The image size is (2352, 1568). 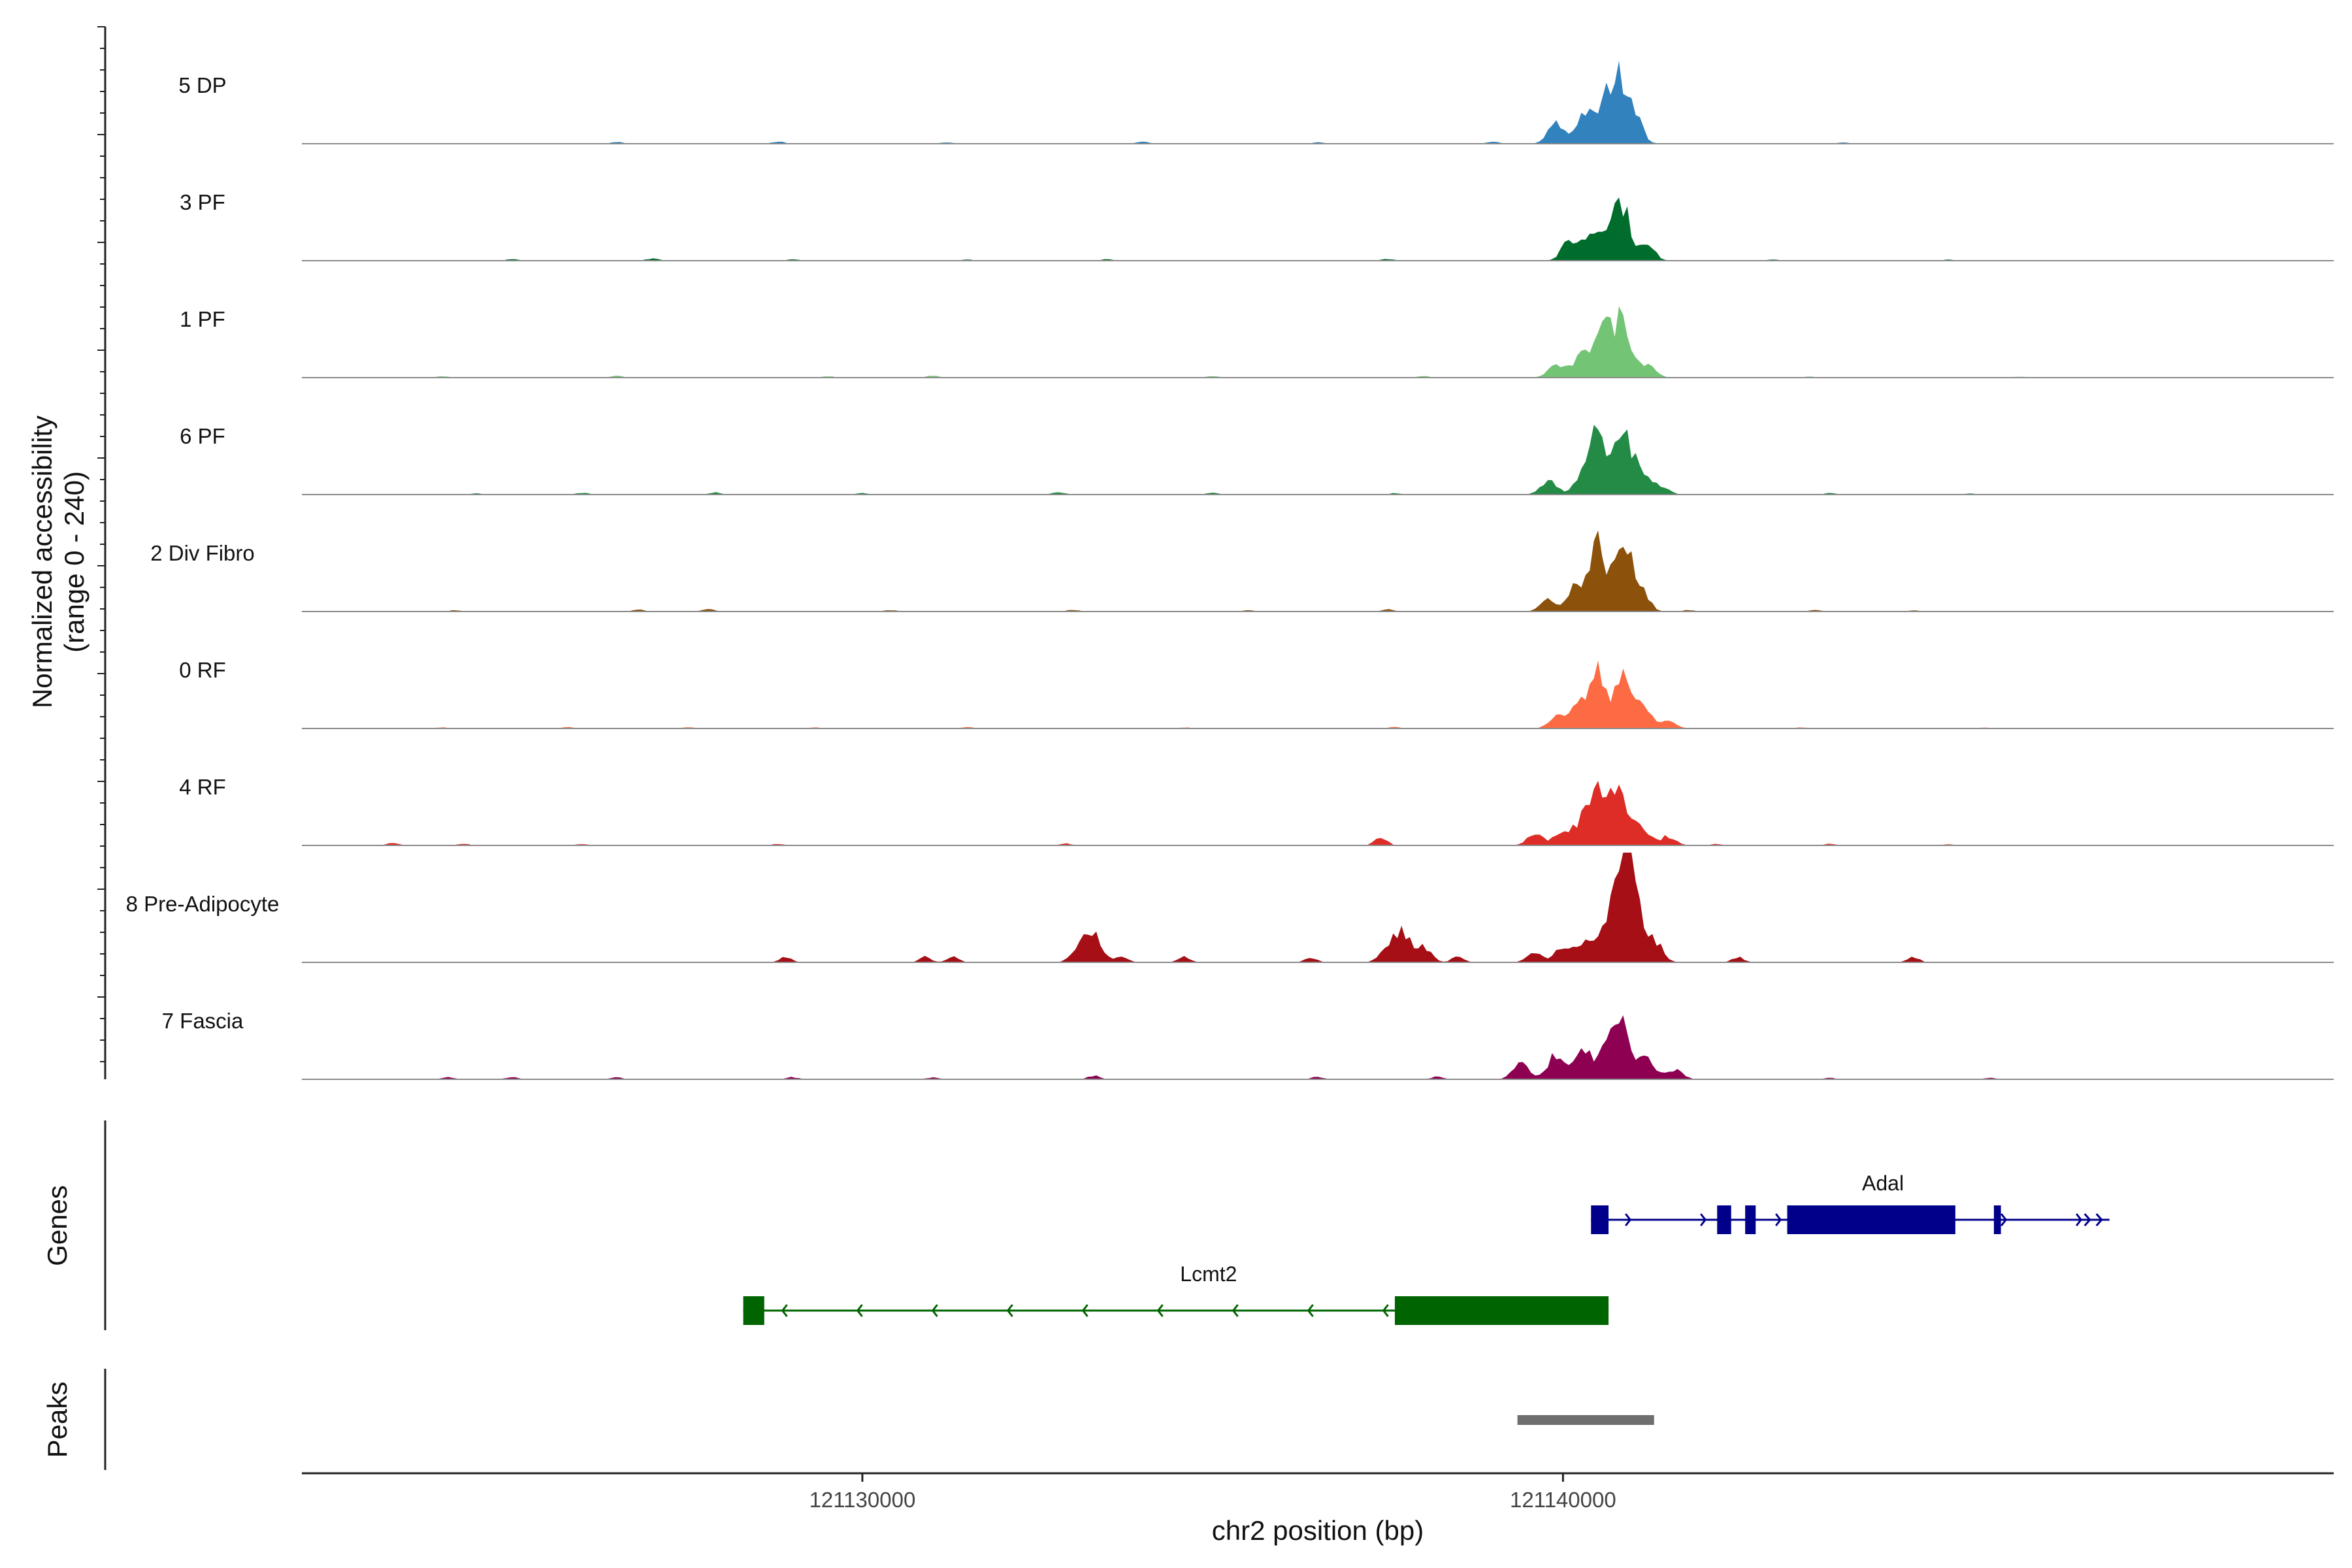 I want to click on track-label: 0 RF, so click(x=202, y=670).